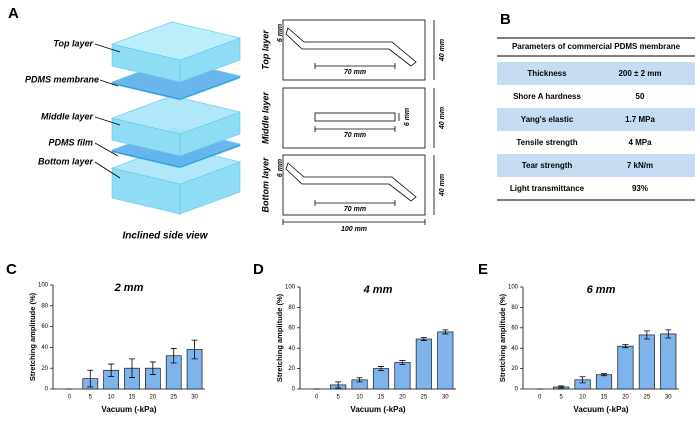 The width and height of the screenshot is (699, 425). Describe the element at coordinates (66, 161) in the screenshot. I see `layer-label: Bottom layer` at that location.